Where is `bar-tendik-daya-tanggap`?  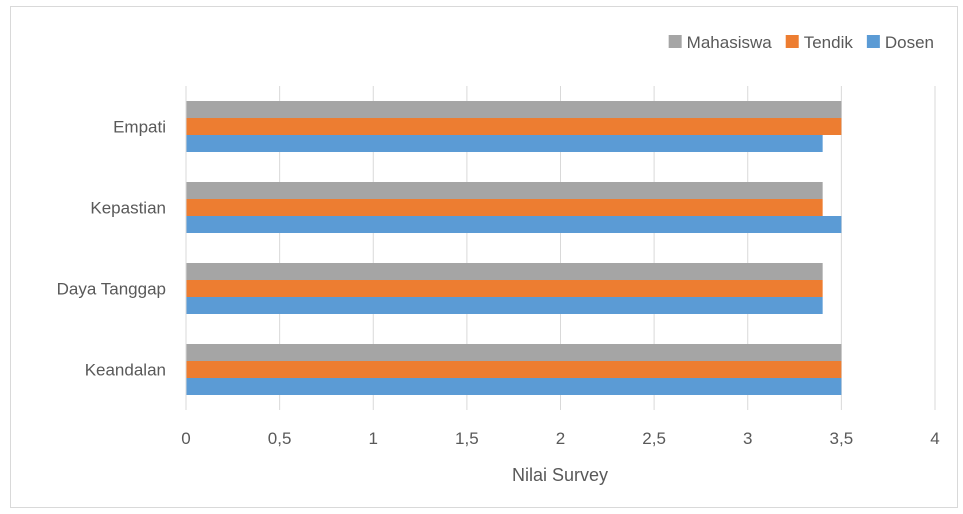
bar-tendik-daya-tanggap is located at coordinates (504, 288).